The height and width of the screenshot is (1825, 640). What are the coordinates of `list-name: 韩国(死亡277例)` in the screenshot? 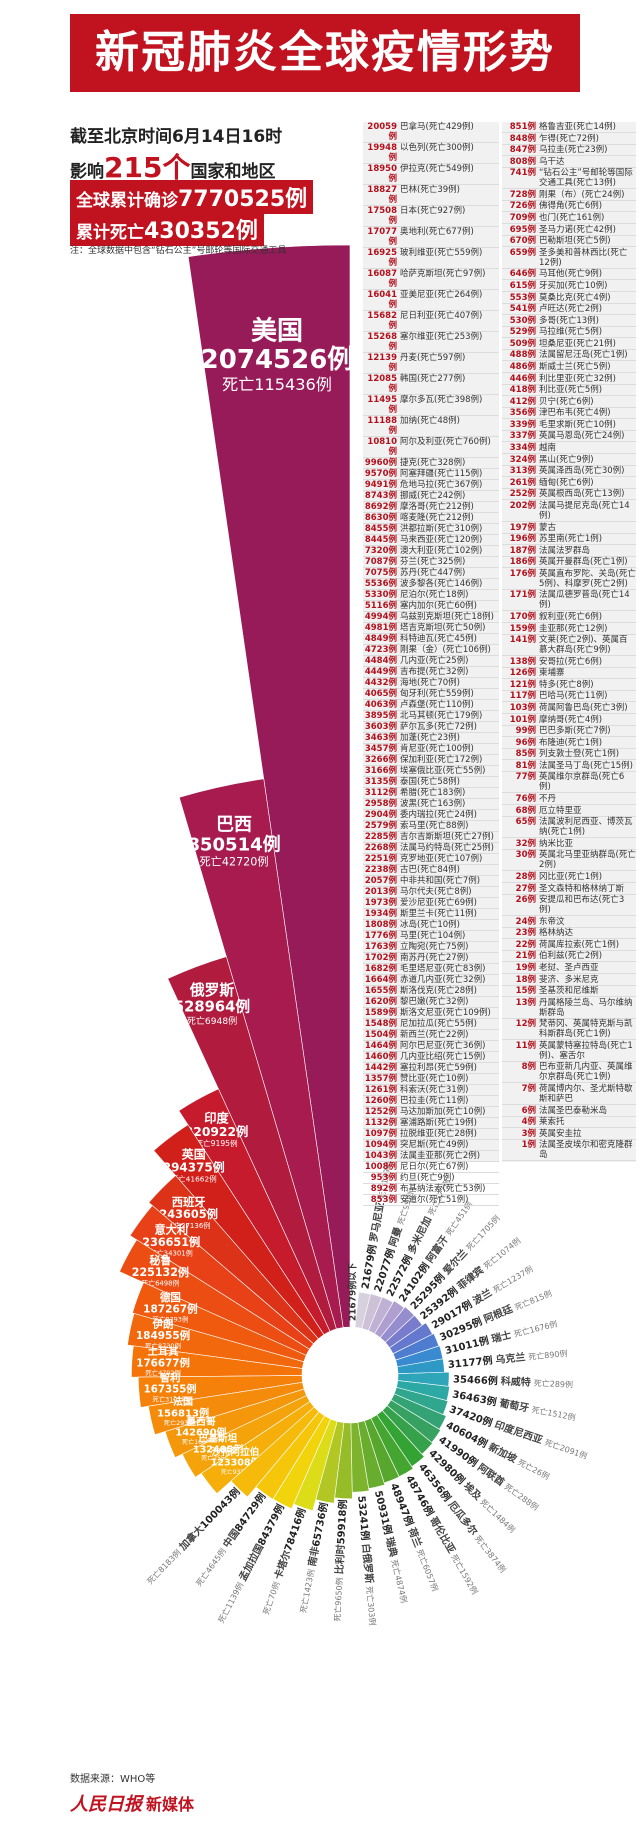 It's located at (433, 379).